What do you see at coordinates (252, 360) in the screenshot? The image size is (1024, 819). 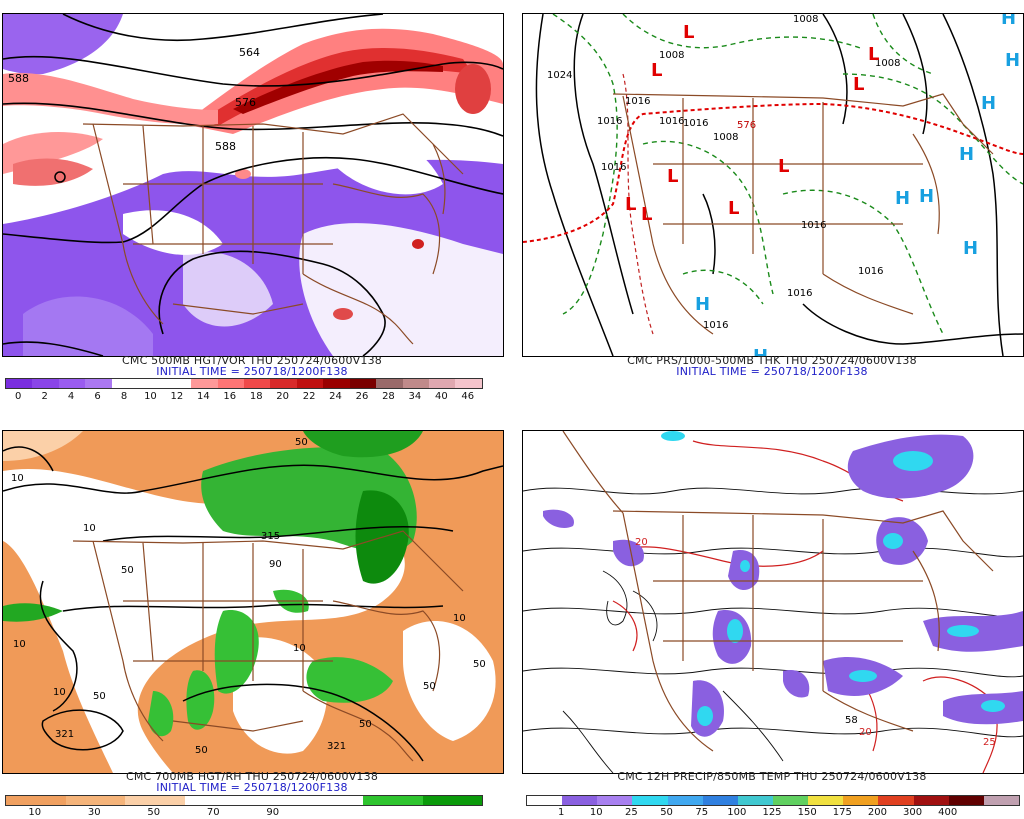 I see `panel-title: CMC 500MB HGT/VOR THU 250724/0600V138` at bounding box center [252, 360].